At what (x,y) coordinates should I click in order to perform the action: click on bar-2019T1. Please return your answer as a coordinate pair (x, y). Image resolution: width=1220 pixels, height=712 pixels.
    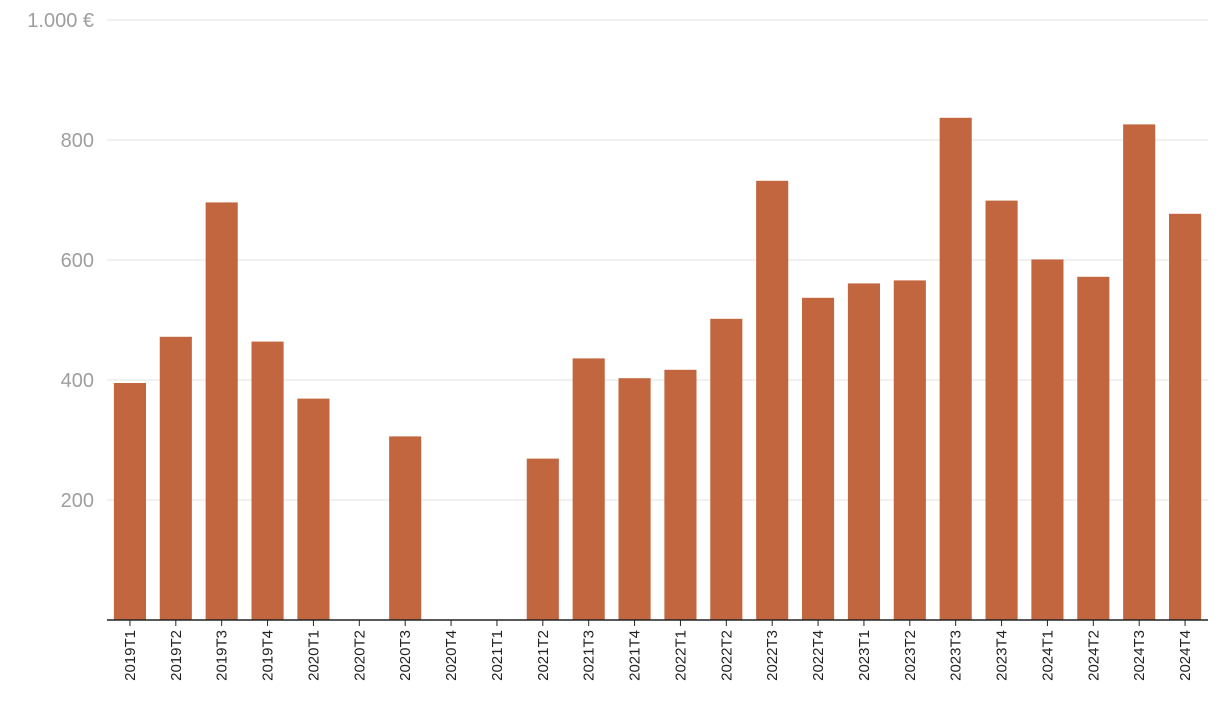
    Looking at the image, I should click on (129, 501).